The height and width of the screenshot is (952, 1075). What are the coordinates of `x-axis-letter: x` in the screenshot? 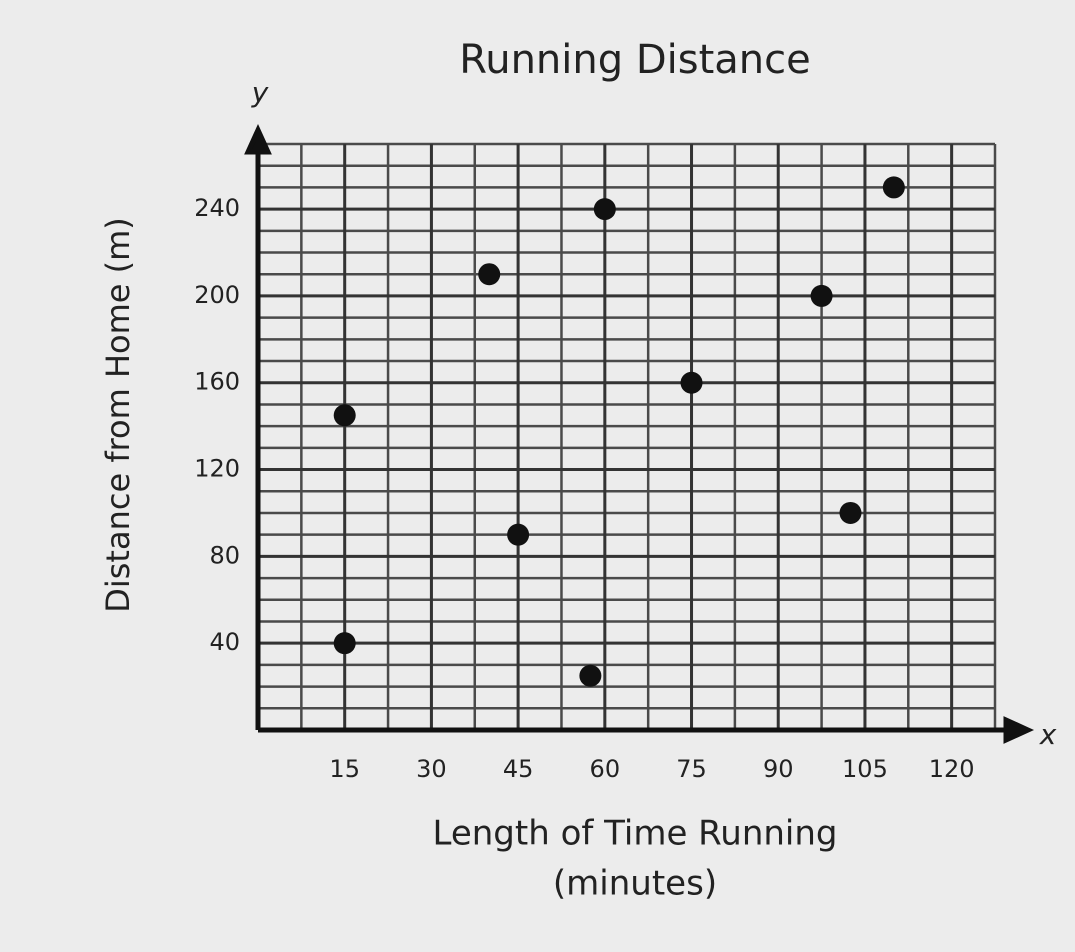 It's located at (1048, 734).